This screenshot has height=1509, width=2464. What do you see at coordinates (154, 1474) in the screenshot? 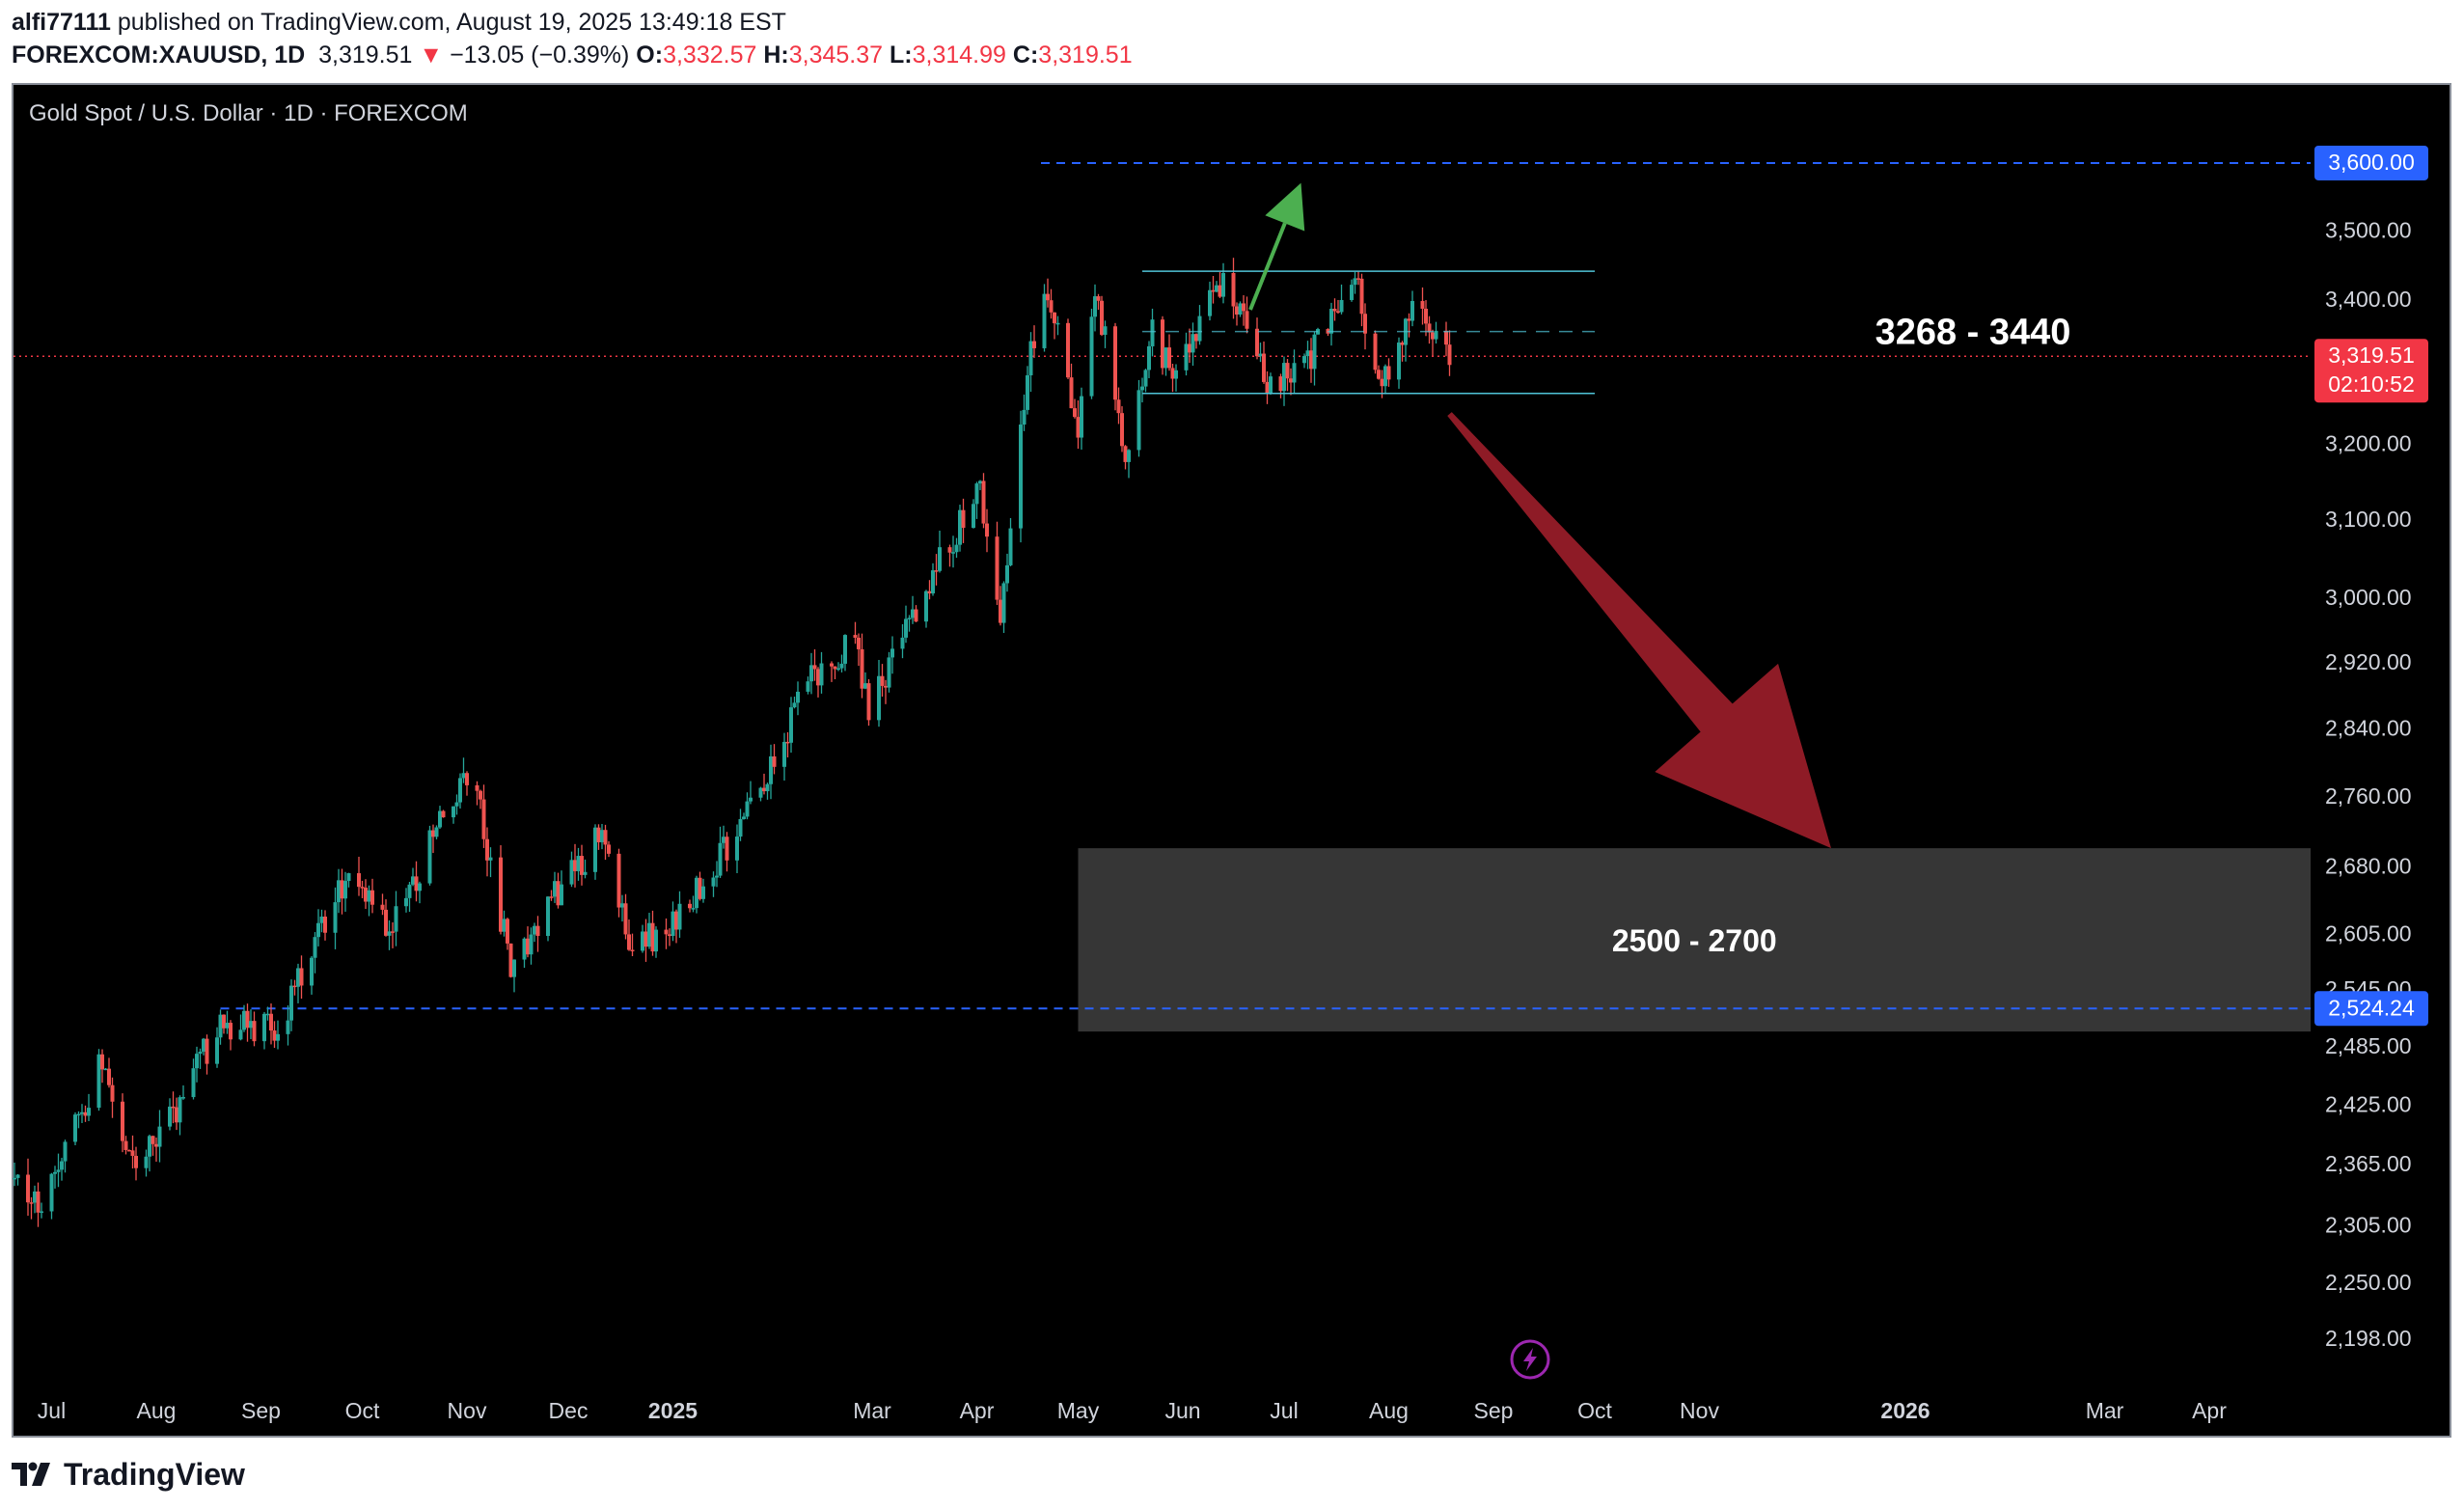
I see `tradingview-brand: TradingView` at bounding box center [154, 1474].